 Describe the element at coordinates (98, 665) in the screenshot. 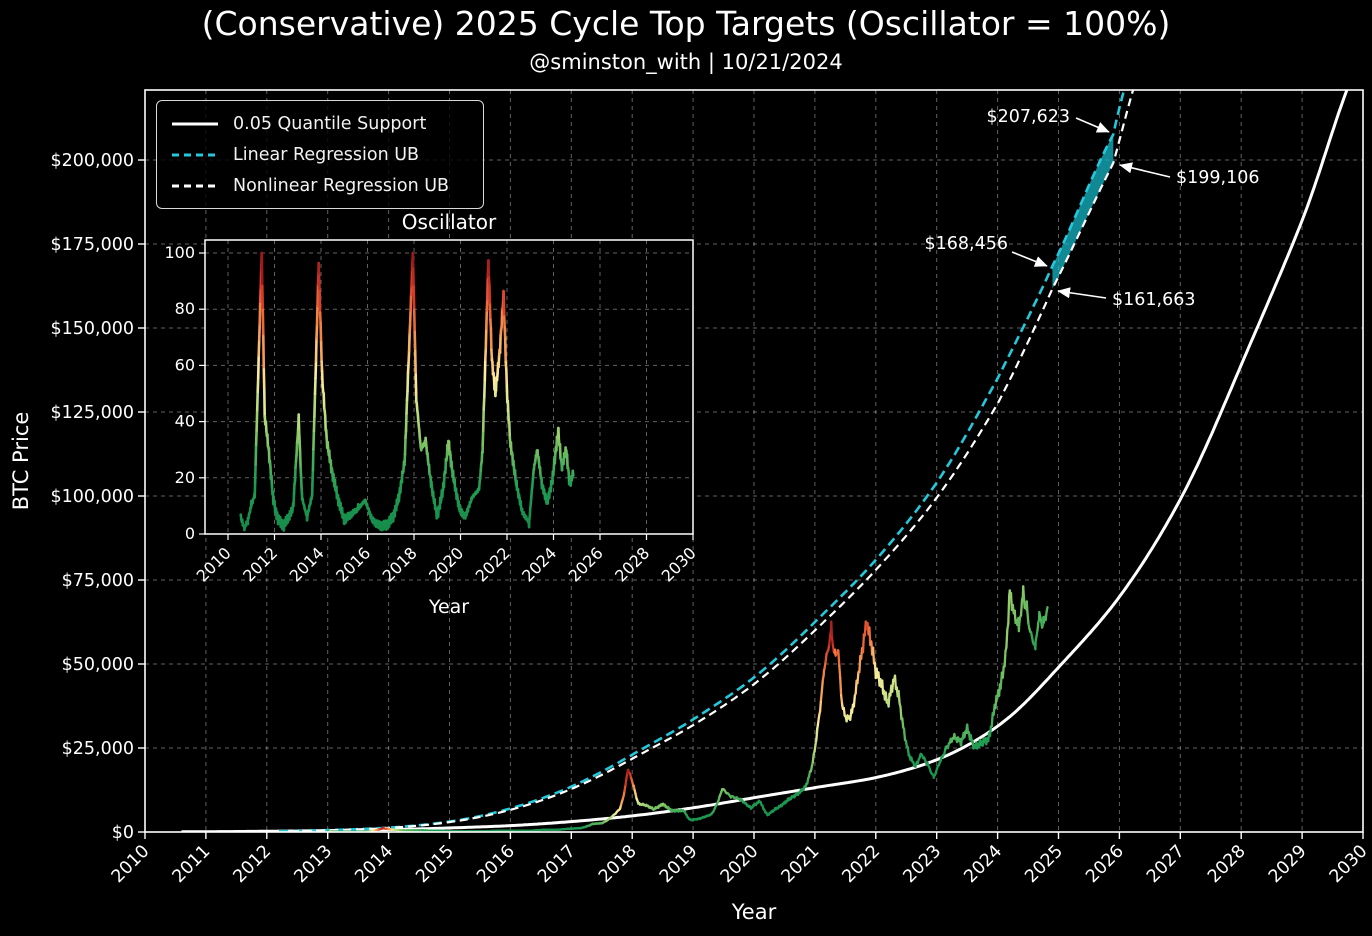

I see `y-tick-label: $50,000` at that location.